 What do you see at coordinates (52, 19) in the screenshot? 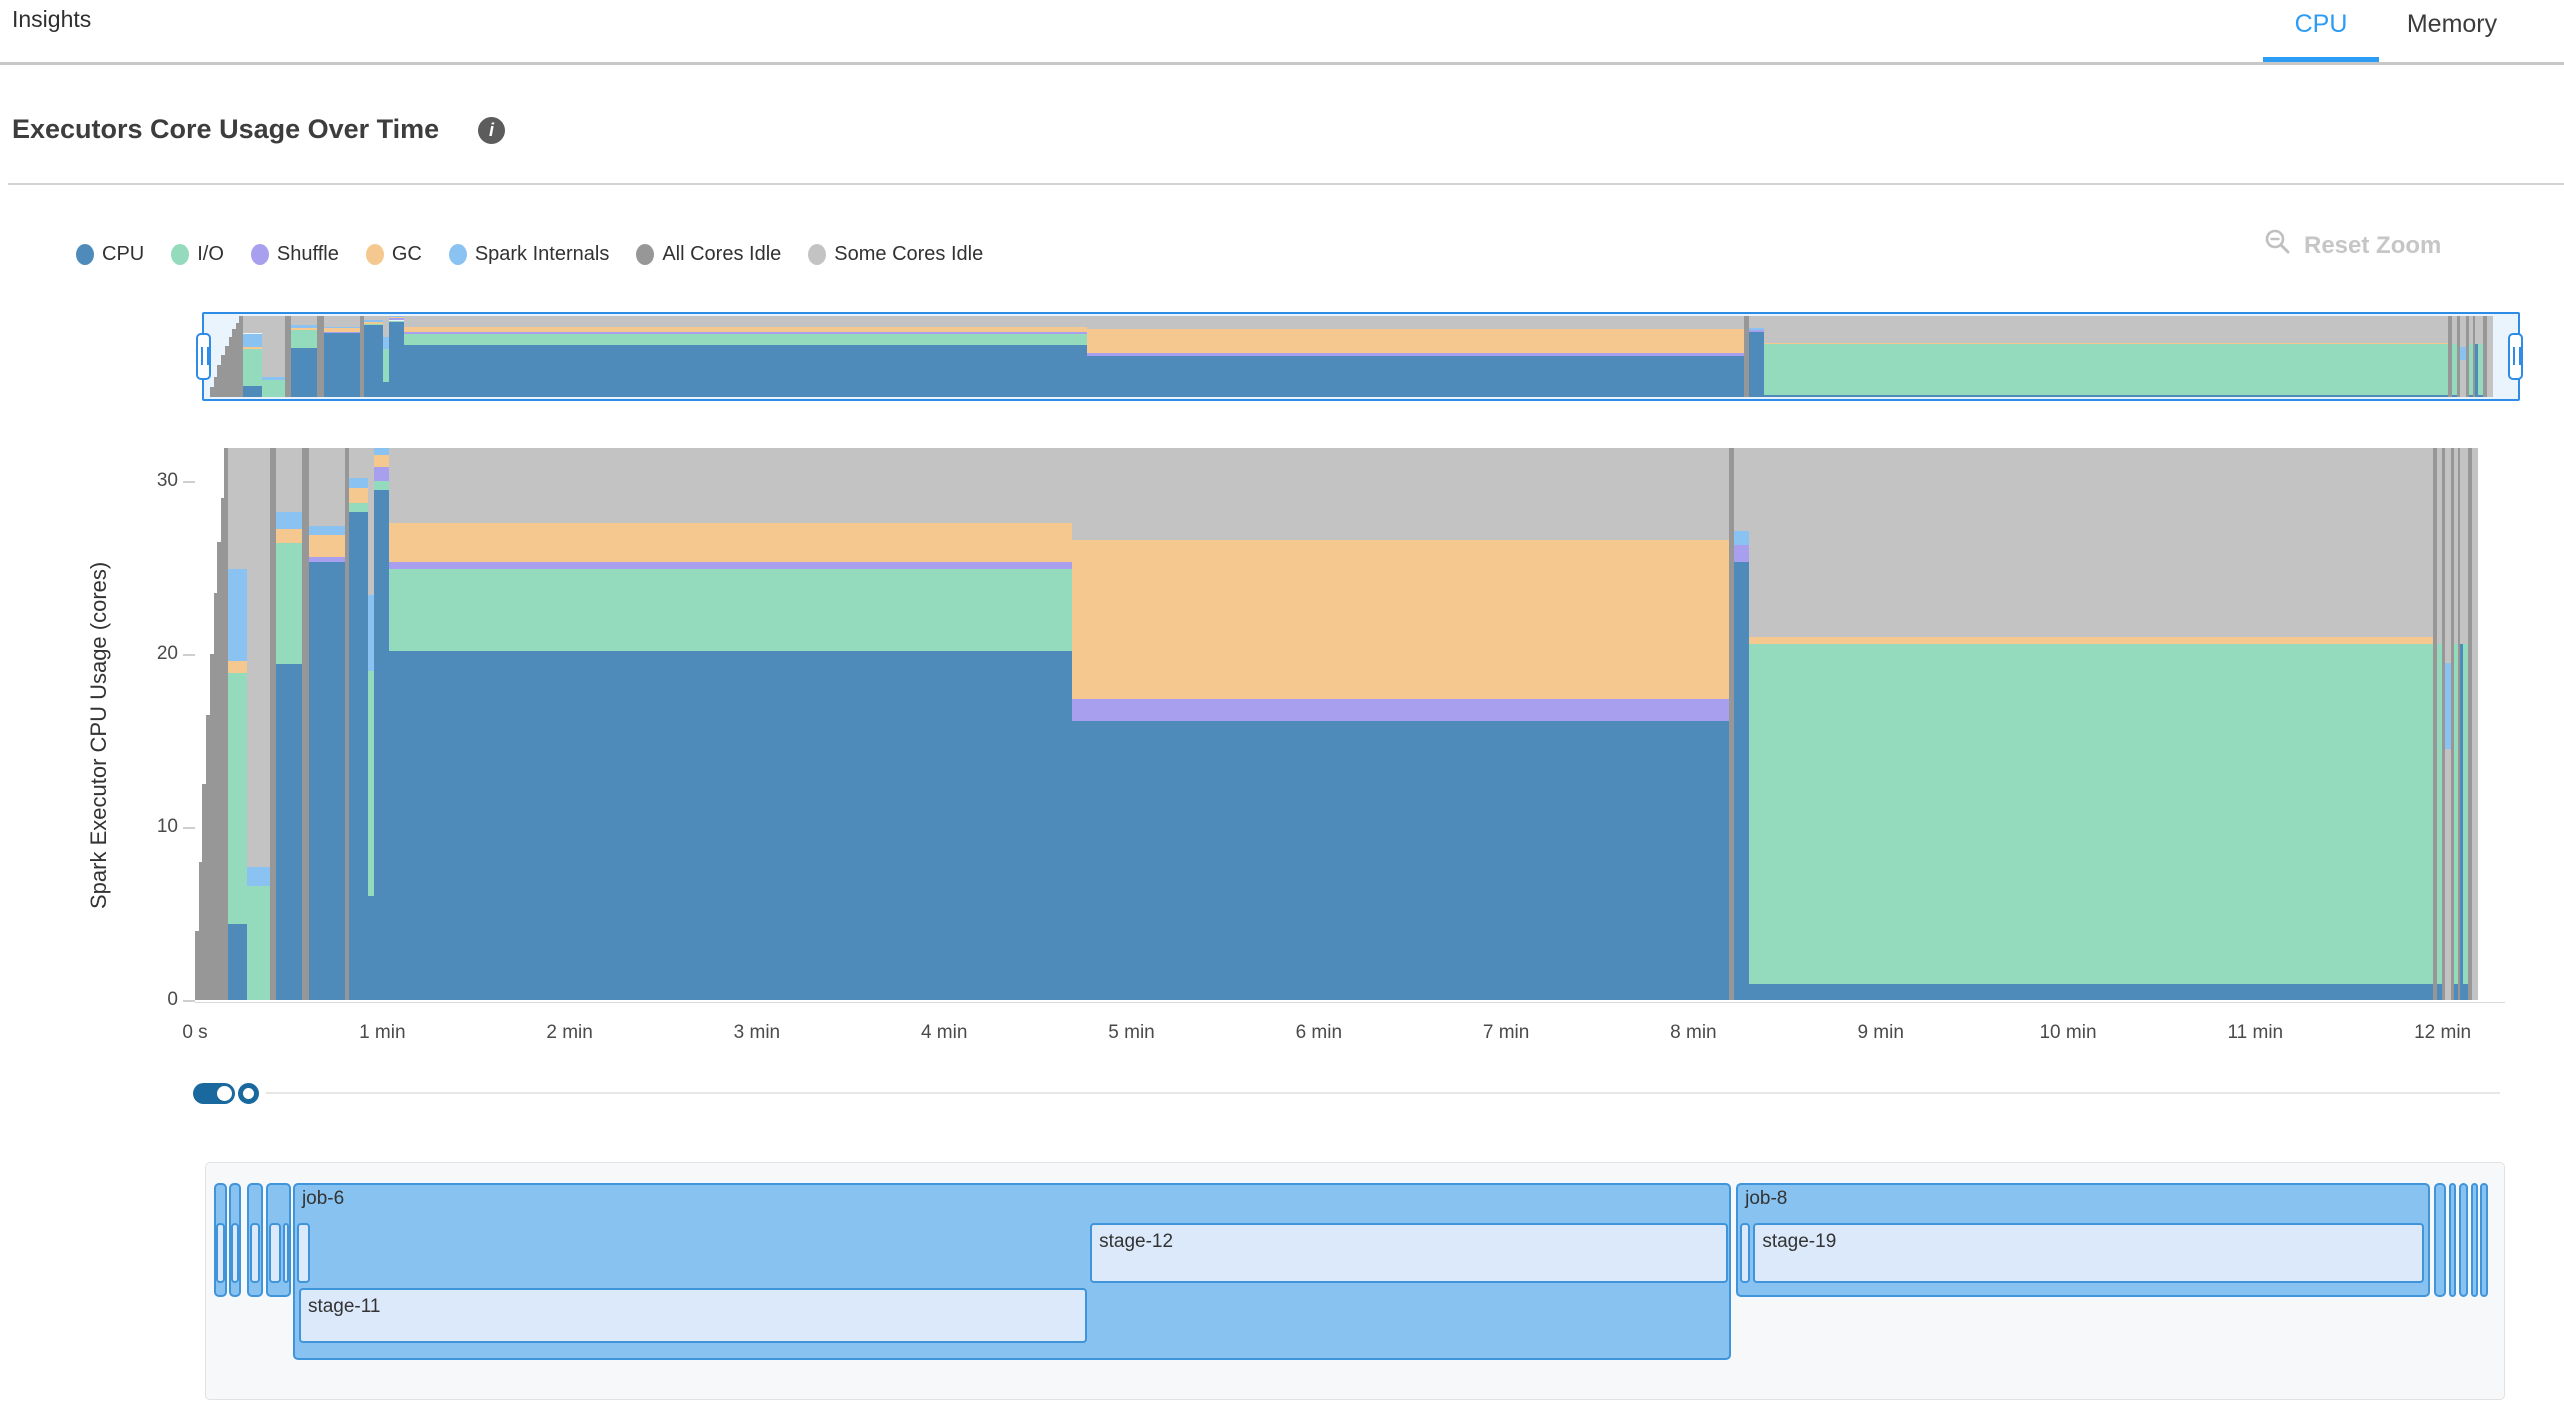
I see `page-title: Insights` at bounding box center [52, 19].